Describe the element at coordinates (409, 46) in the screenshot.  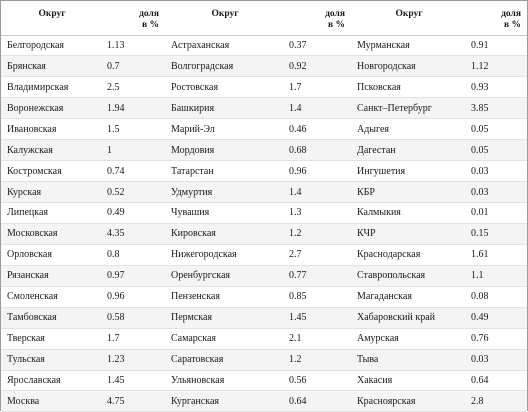
I see `region-name-cell: Мурманская` at that location.